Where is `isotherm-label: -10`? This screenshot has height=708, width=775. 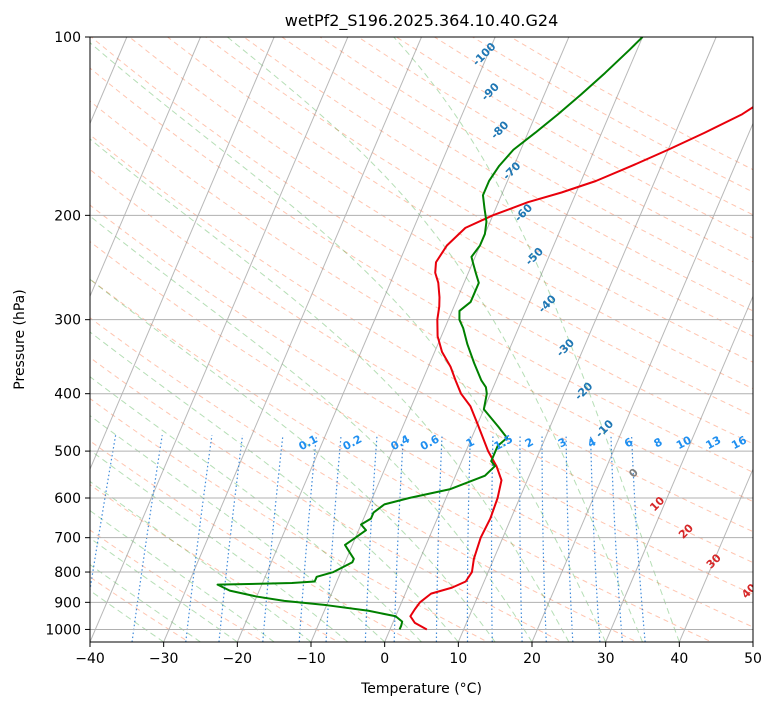 isotherm-label: -10 is located at coordinates (604, 428).